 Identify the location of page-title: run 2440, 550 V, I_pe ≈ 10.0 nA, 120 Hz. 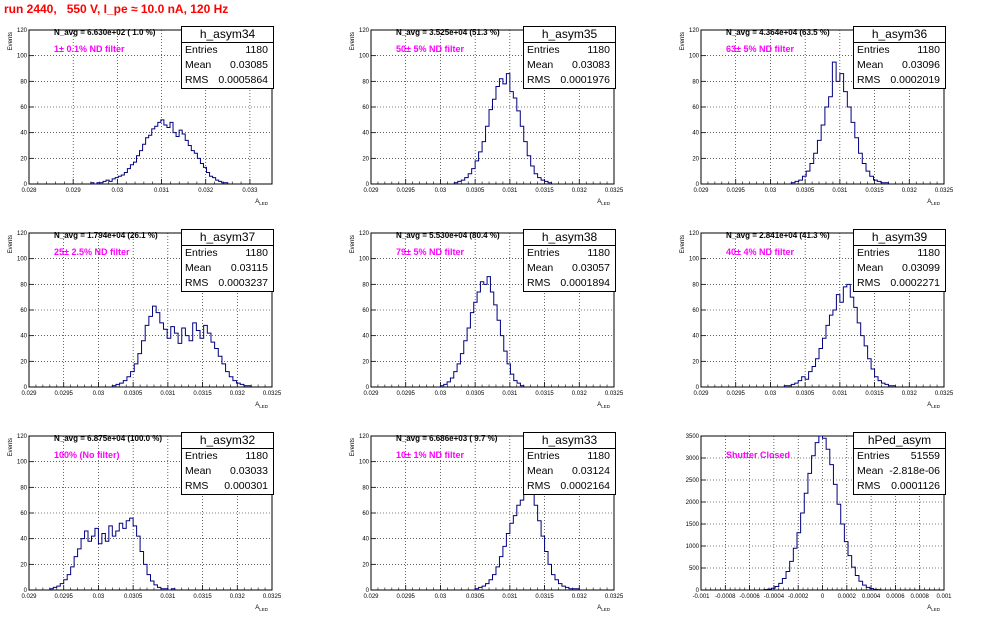
(116, 9).